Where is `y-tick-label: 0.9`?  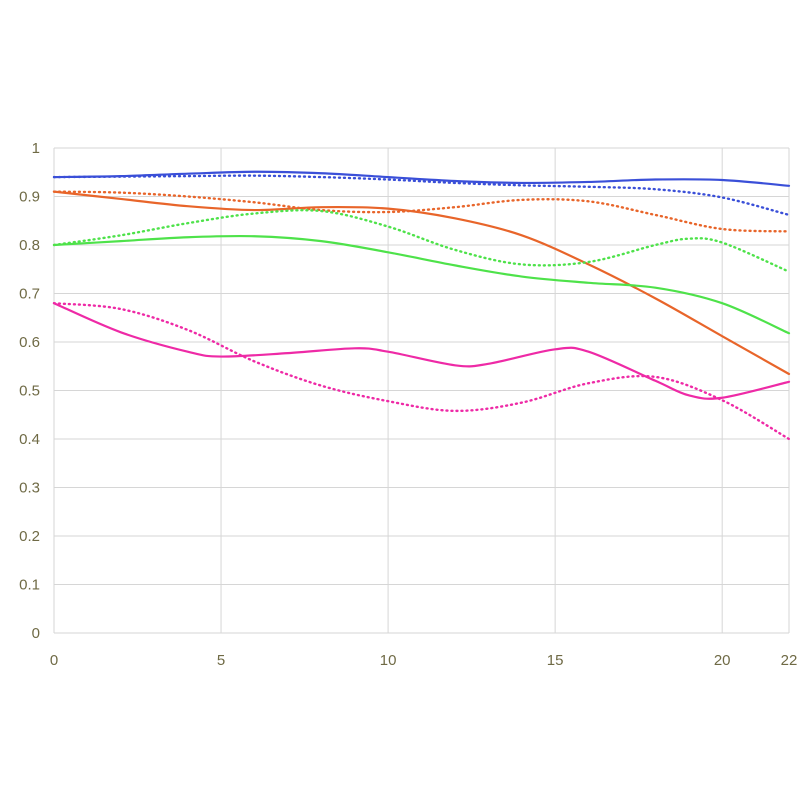 y-tick-label: 0.9 is located at coordinates (29, 197).